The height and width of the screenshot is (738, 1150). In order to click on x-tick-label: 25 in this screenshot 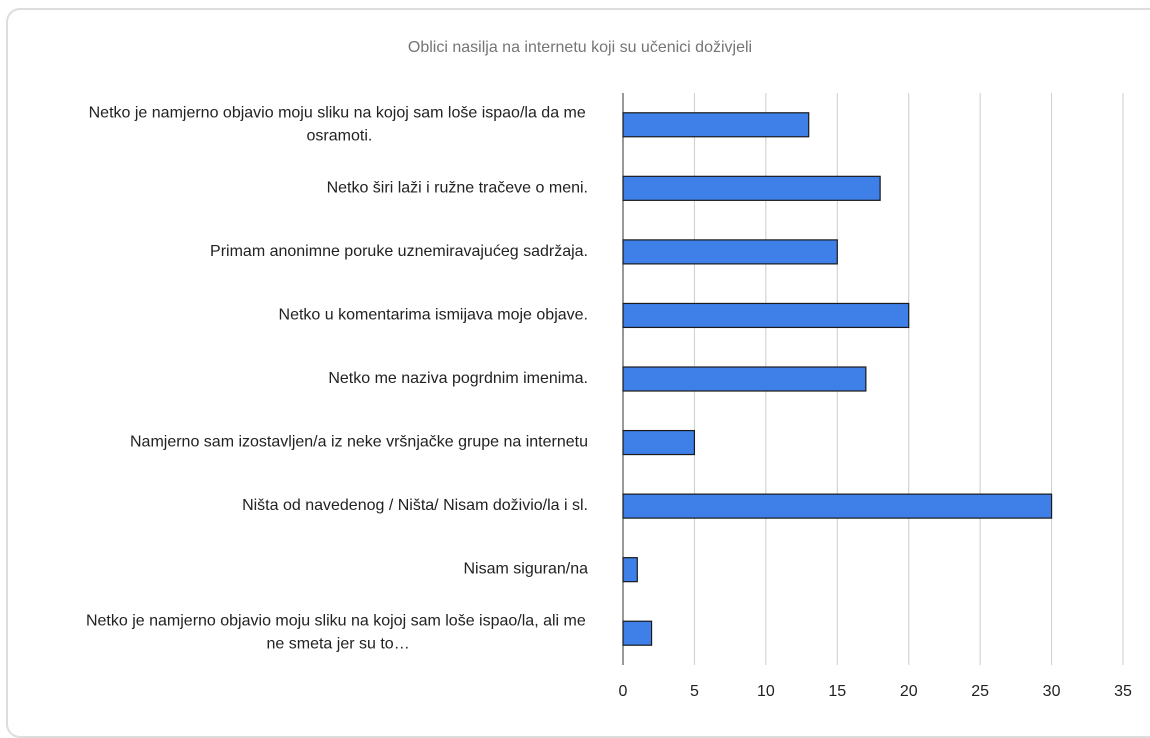, I will do `click(980, 691)`.